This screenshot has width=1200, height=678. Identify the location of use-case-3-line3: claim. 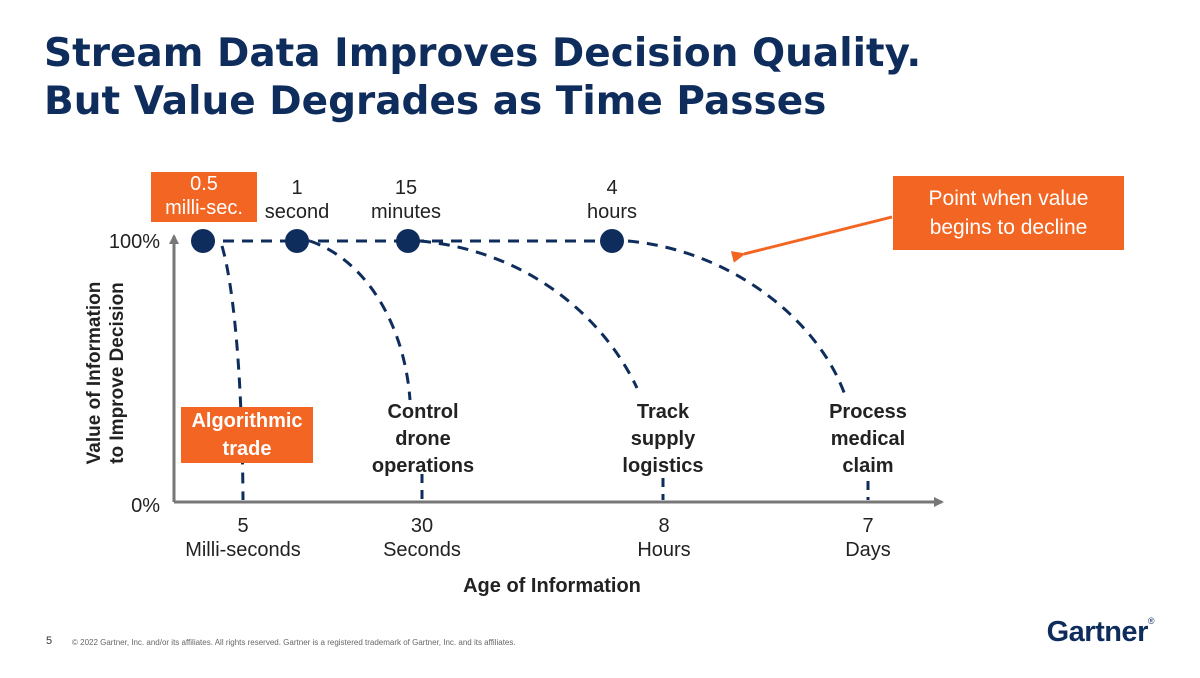
(868, 466).